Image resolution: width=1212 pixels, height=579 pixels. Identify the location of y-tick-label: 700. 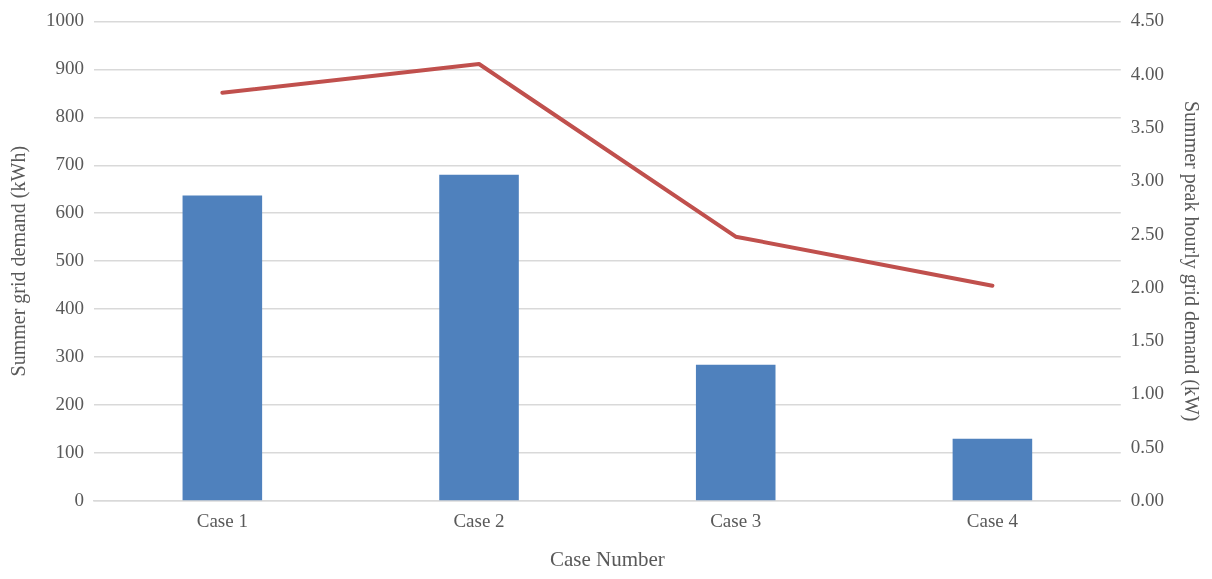
(69, 164).